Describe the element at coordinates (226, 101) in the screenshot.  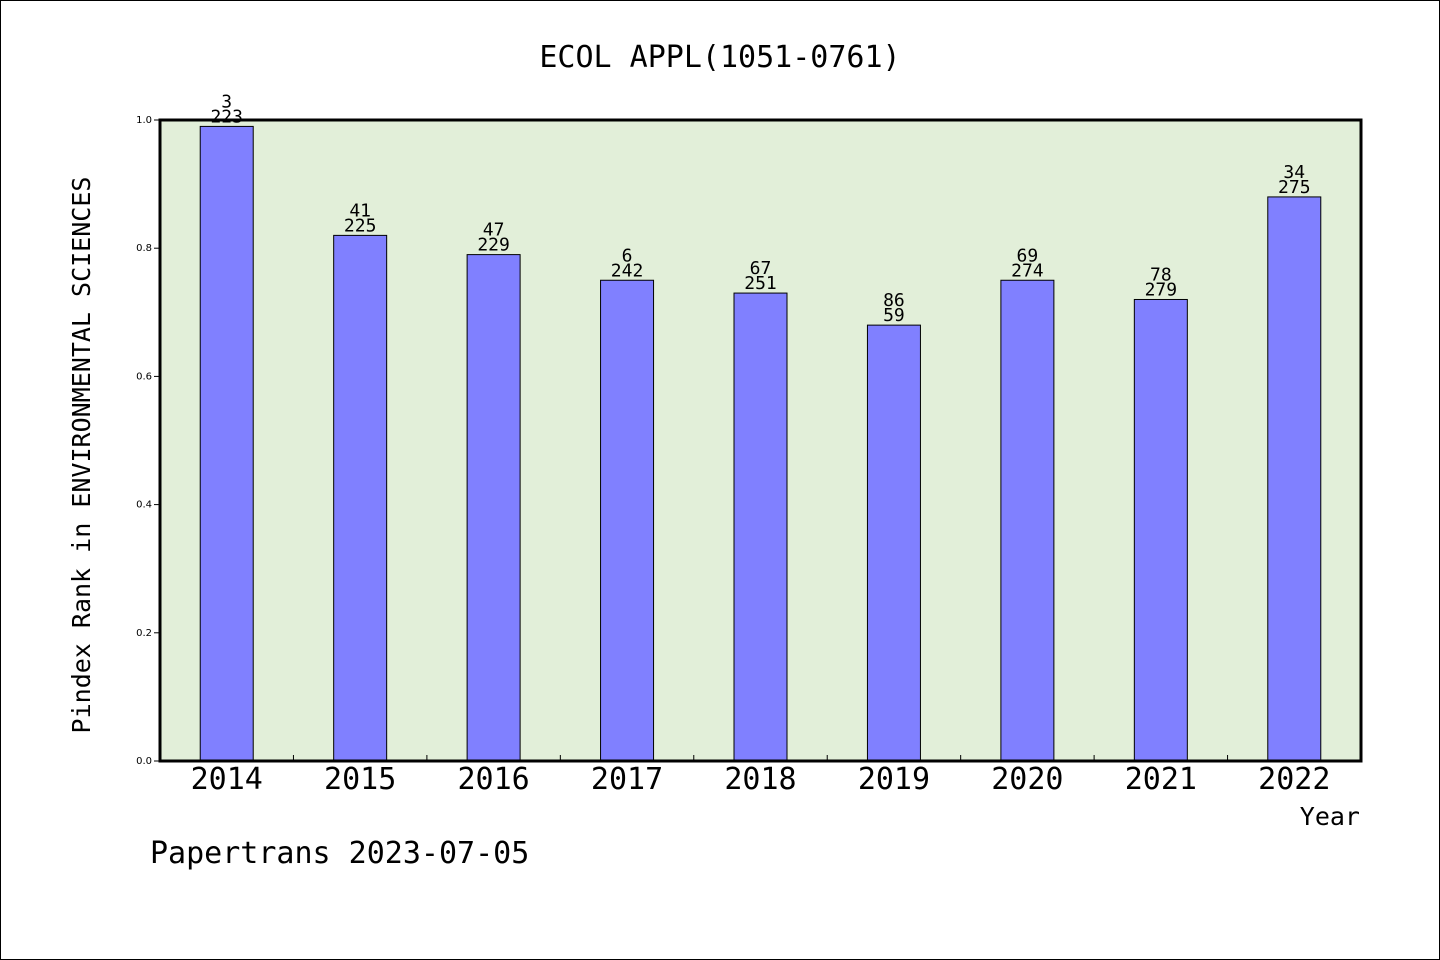
I see `bar-label-top: 3` at that location.